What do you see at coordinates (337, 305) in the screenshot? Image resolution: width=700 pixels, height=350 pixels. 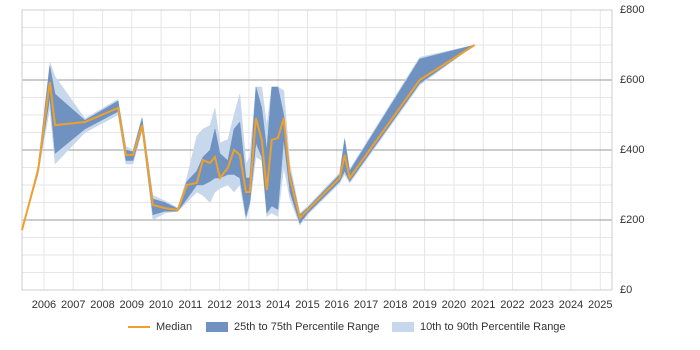 I see `x-tick-label: 2016` at bounding box center [337, 305].